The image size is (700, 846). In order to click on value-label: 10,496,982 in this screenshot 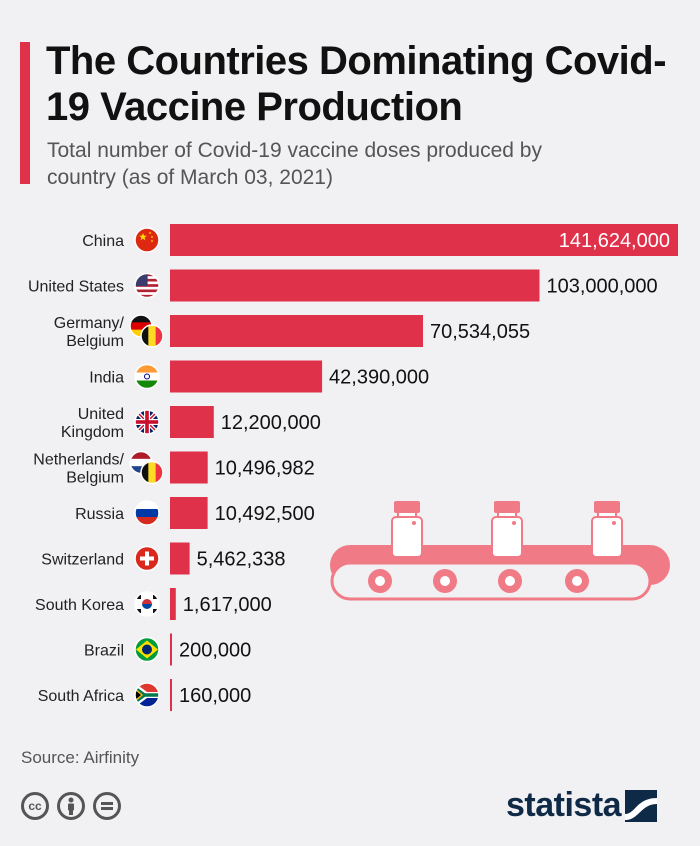, I will do `click(265, 469)`.